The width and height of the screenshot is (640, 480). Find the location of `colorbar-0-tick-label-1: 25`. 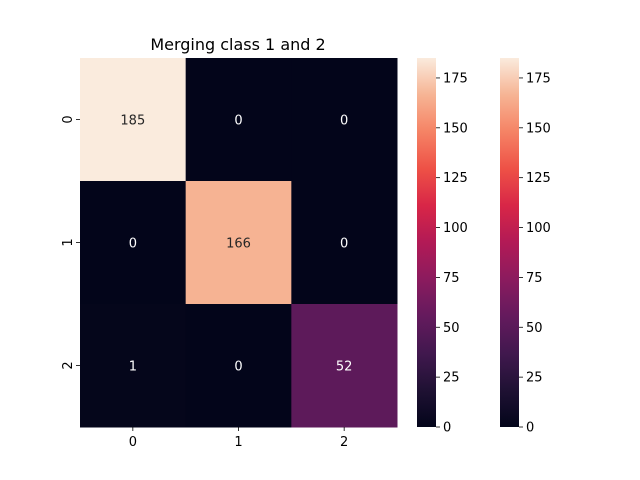

colorbar-0-tick-label-1: 25 is located at coordinates (451, 378).